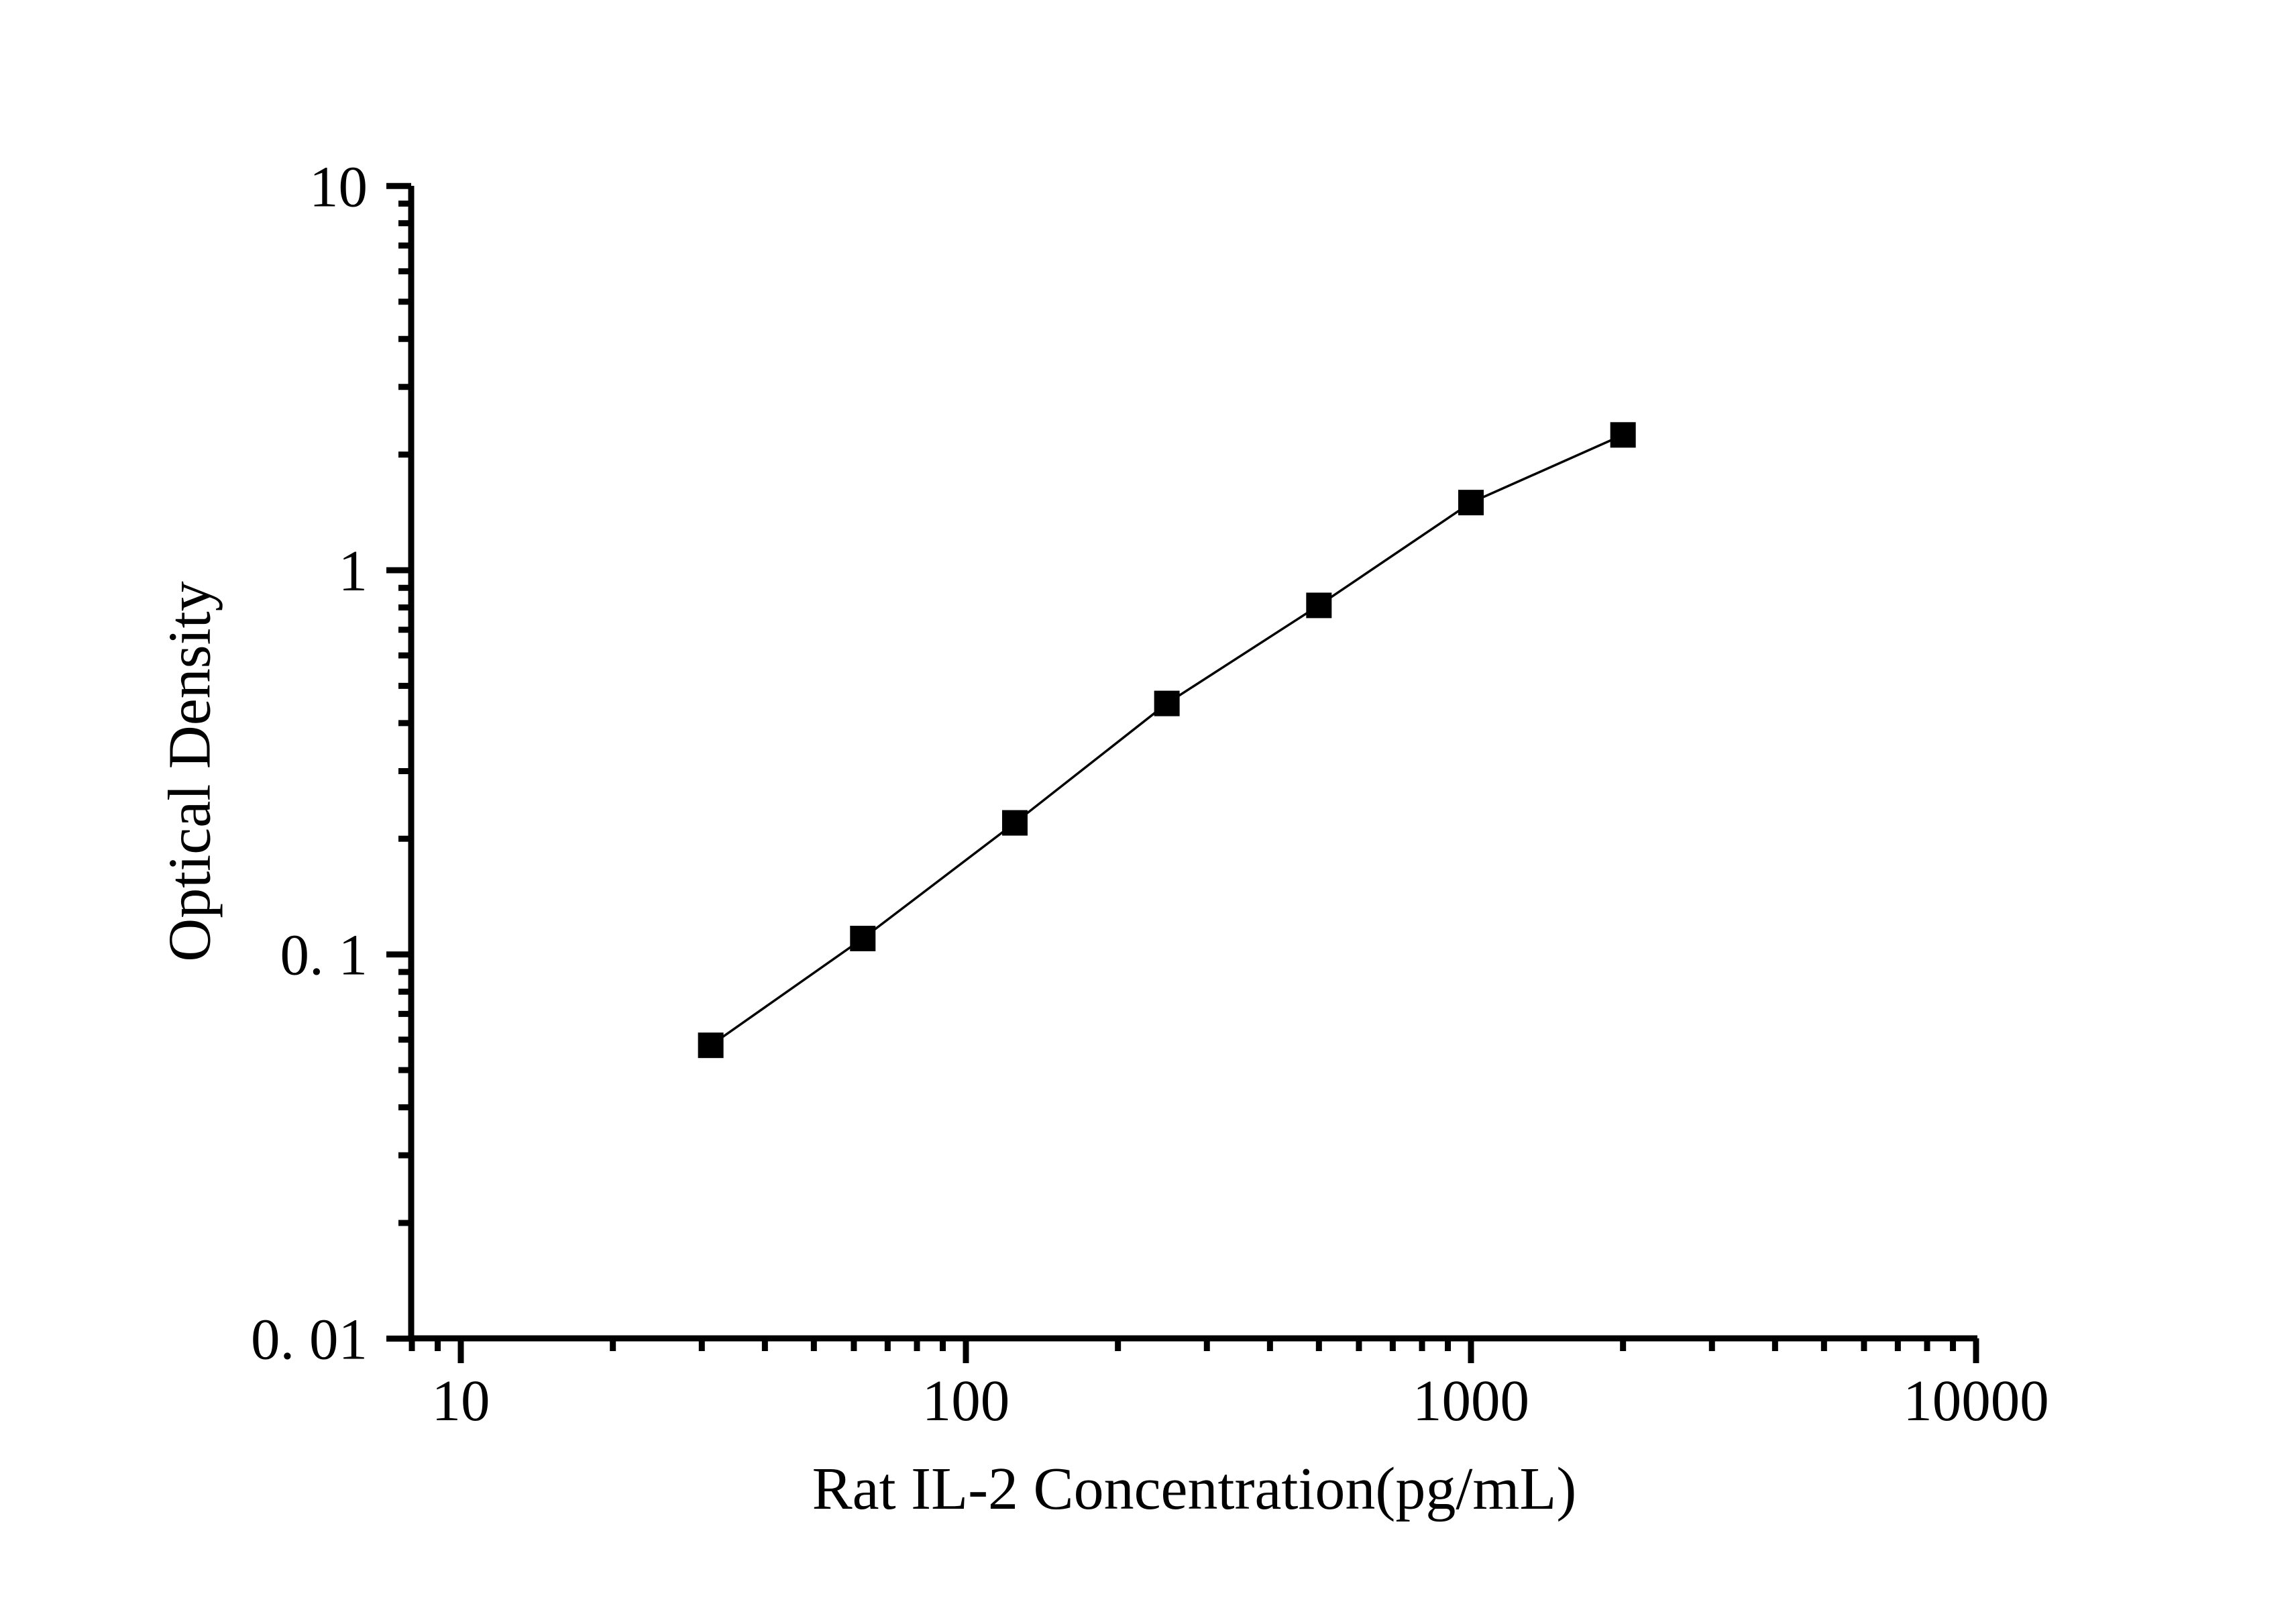  I want to click on y-tick-label-0.1: 0. 1, so click(324, 954).